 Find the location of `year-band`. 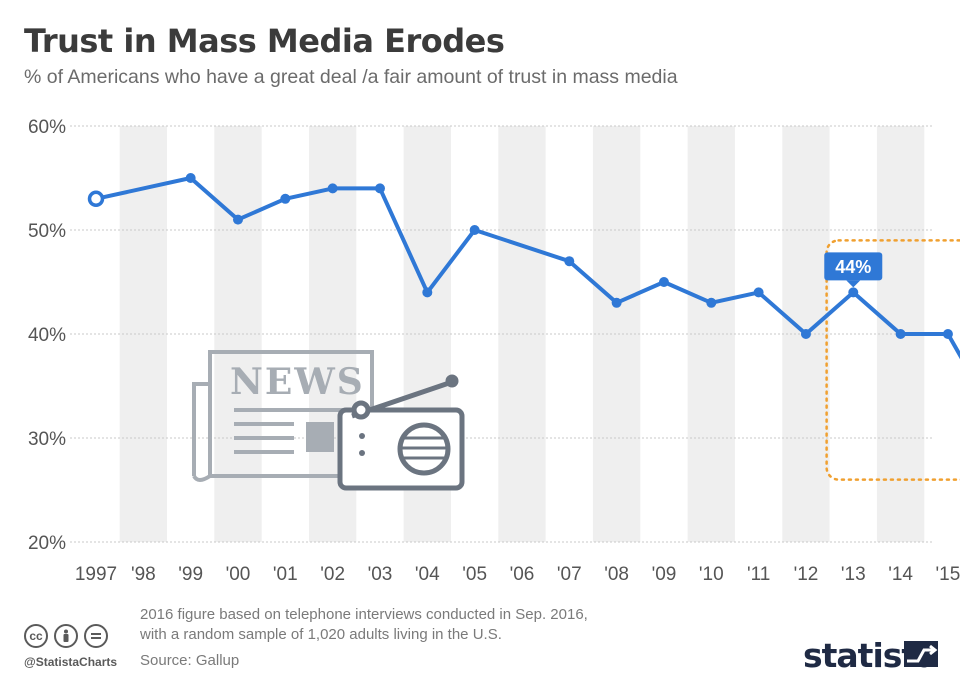

year-band is located at coordinates (616, 334).